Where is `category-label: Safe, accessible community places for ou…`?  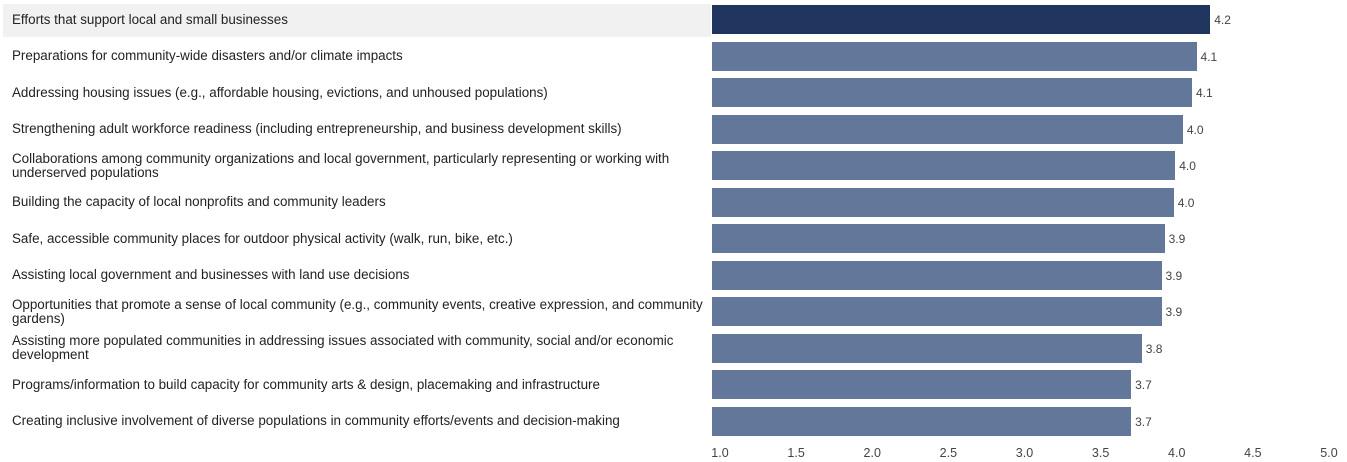
category-label: Safe, accessible community places for ou… is located at coordinates (262, 238).